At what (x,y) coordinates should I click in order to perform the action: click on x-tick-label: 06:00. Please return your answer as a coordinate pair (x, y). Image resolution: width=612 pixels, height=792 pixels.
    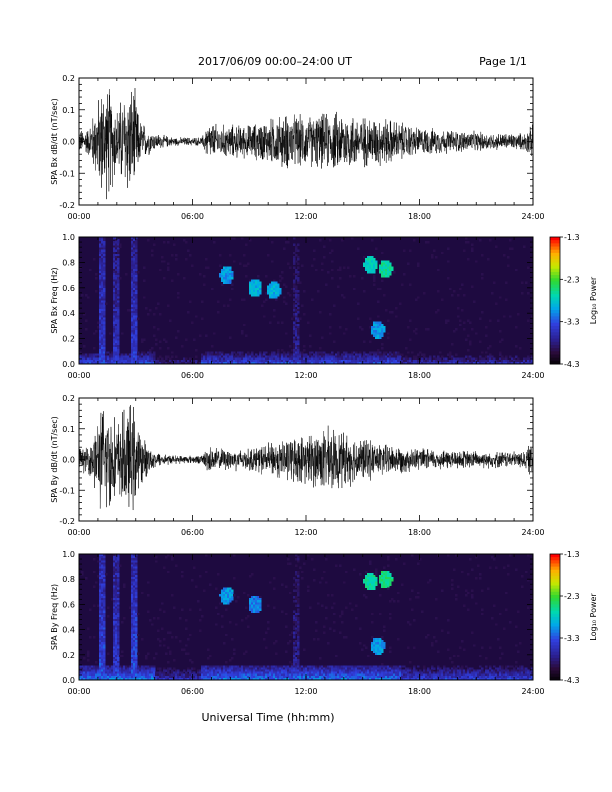
    Looking at the image, I should click on (192, 375).